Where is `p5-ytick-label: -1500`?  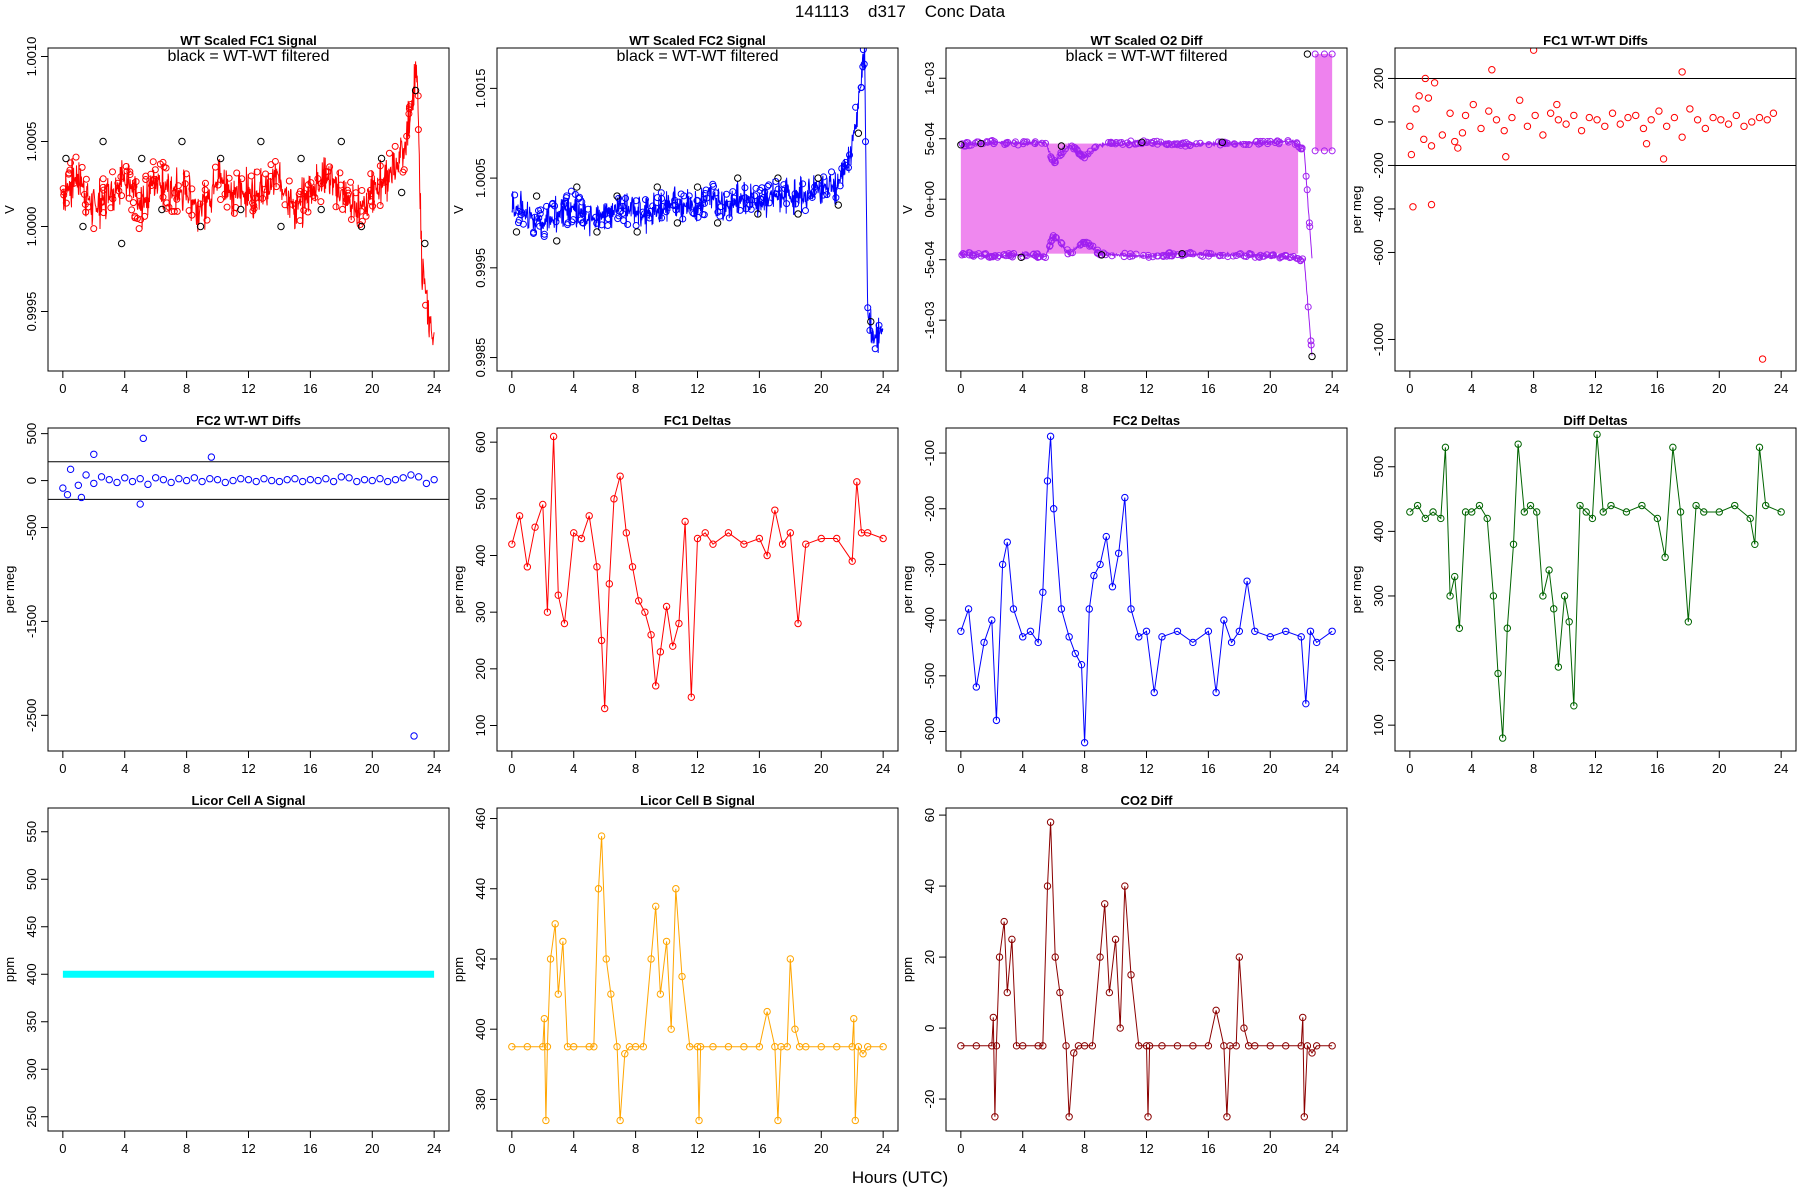 p5-ytick-label: -1500 is located at coordinates (31, 621).